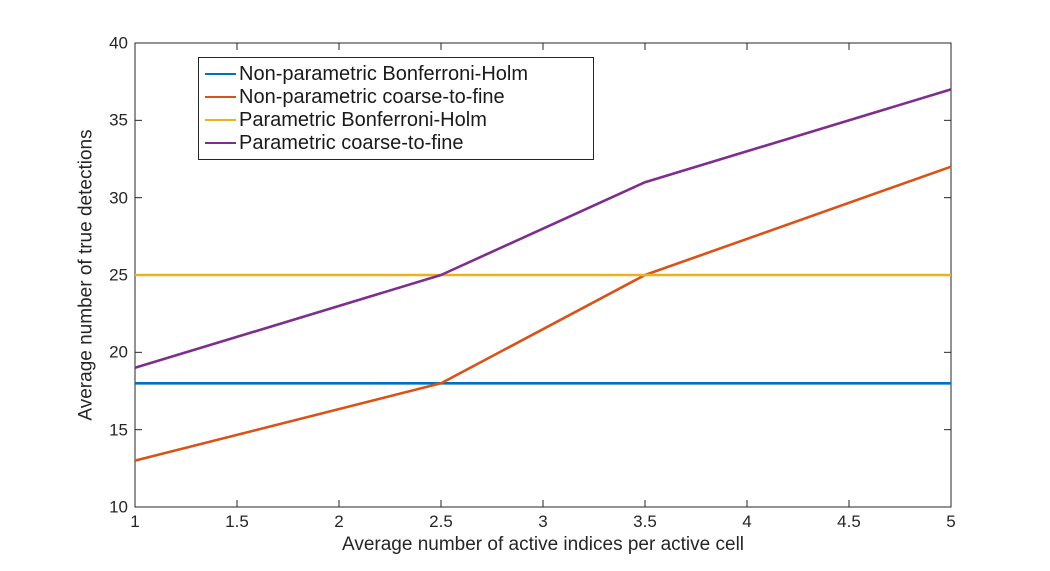 The width and height of the screenshot is (1050, 571). Describe the element at coordinates (86, 275) in the screenshot. I see `y-axis-label: Average number of true detections` at that location.